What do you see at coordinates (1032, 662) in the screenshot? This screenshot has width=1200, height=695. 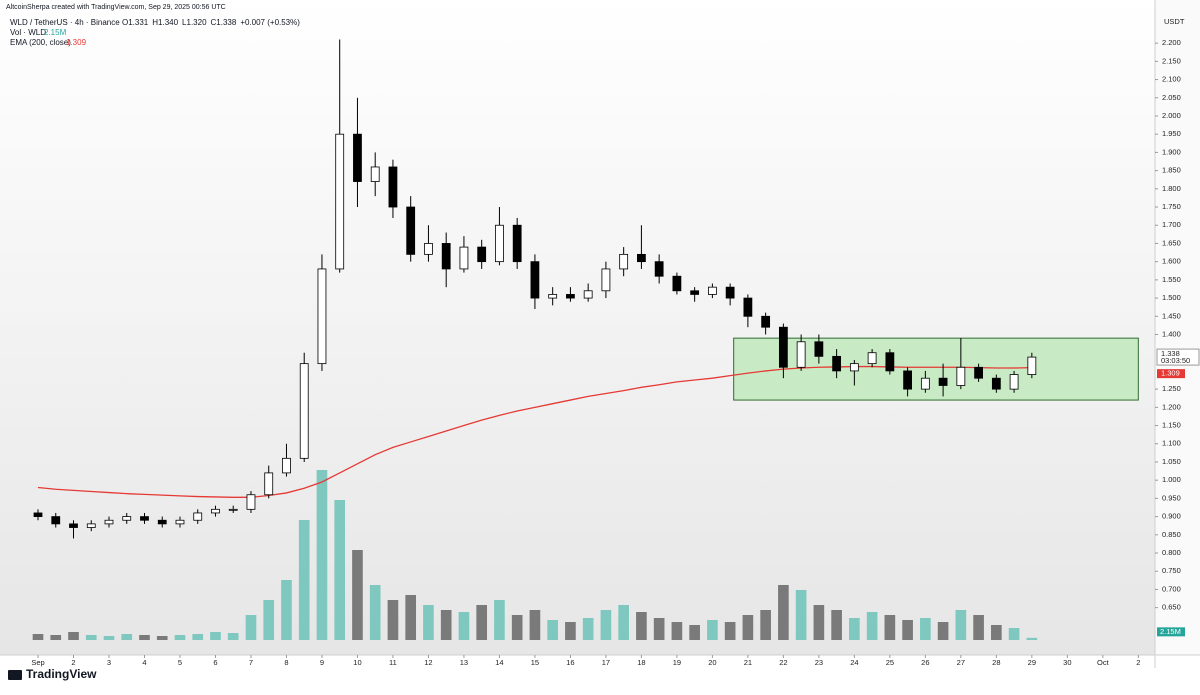 I see `x-tick-label: 29` at bounding box center [1032, 662].